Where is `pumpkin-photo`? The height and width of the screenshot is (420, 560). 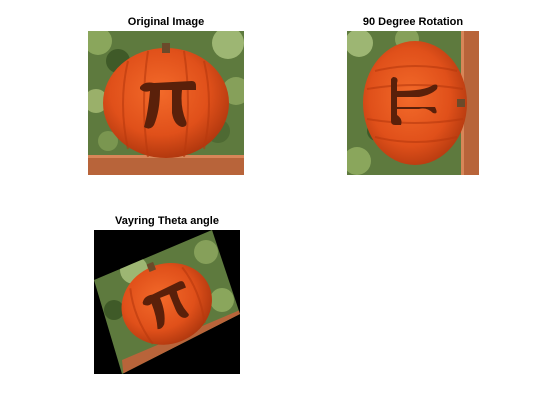 pumpkin-photo is located at coordinates (166, 103).